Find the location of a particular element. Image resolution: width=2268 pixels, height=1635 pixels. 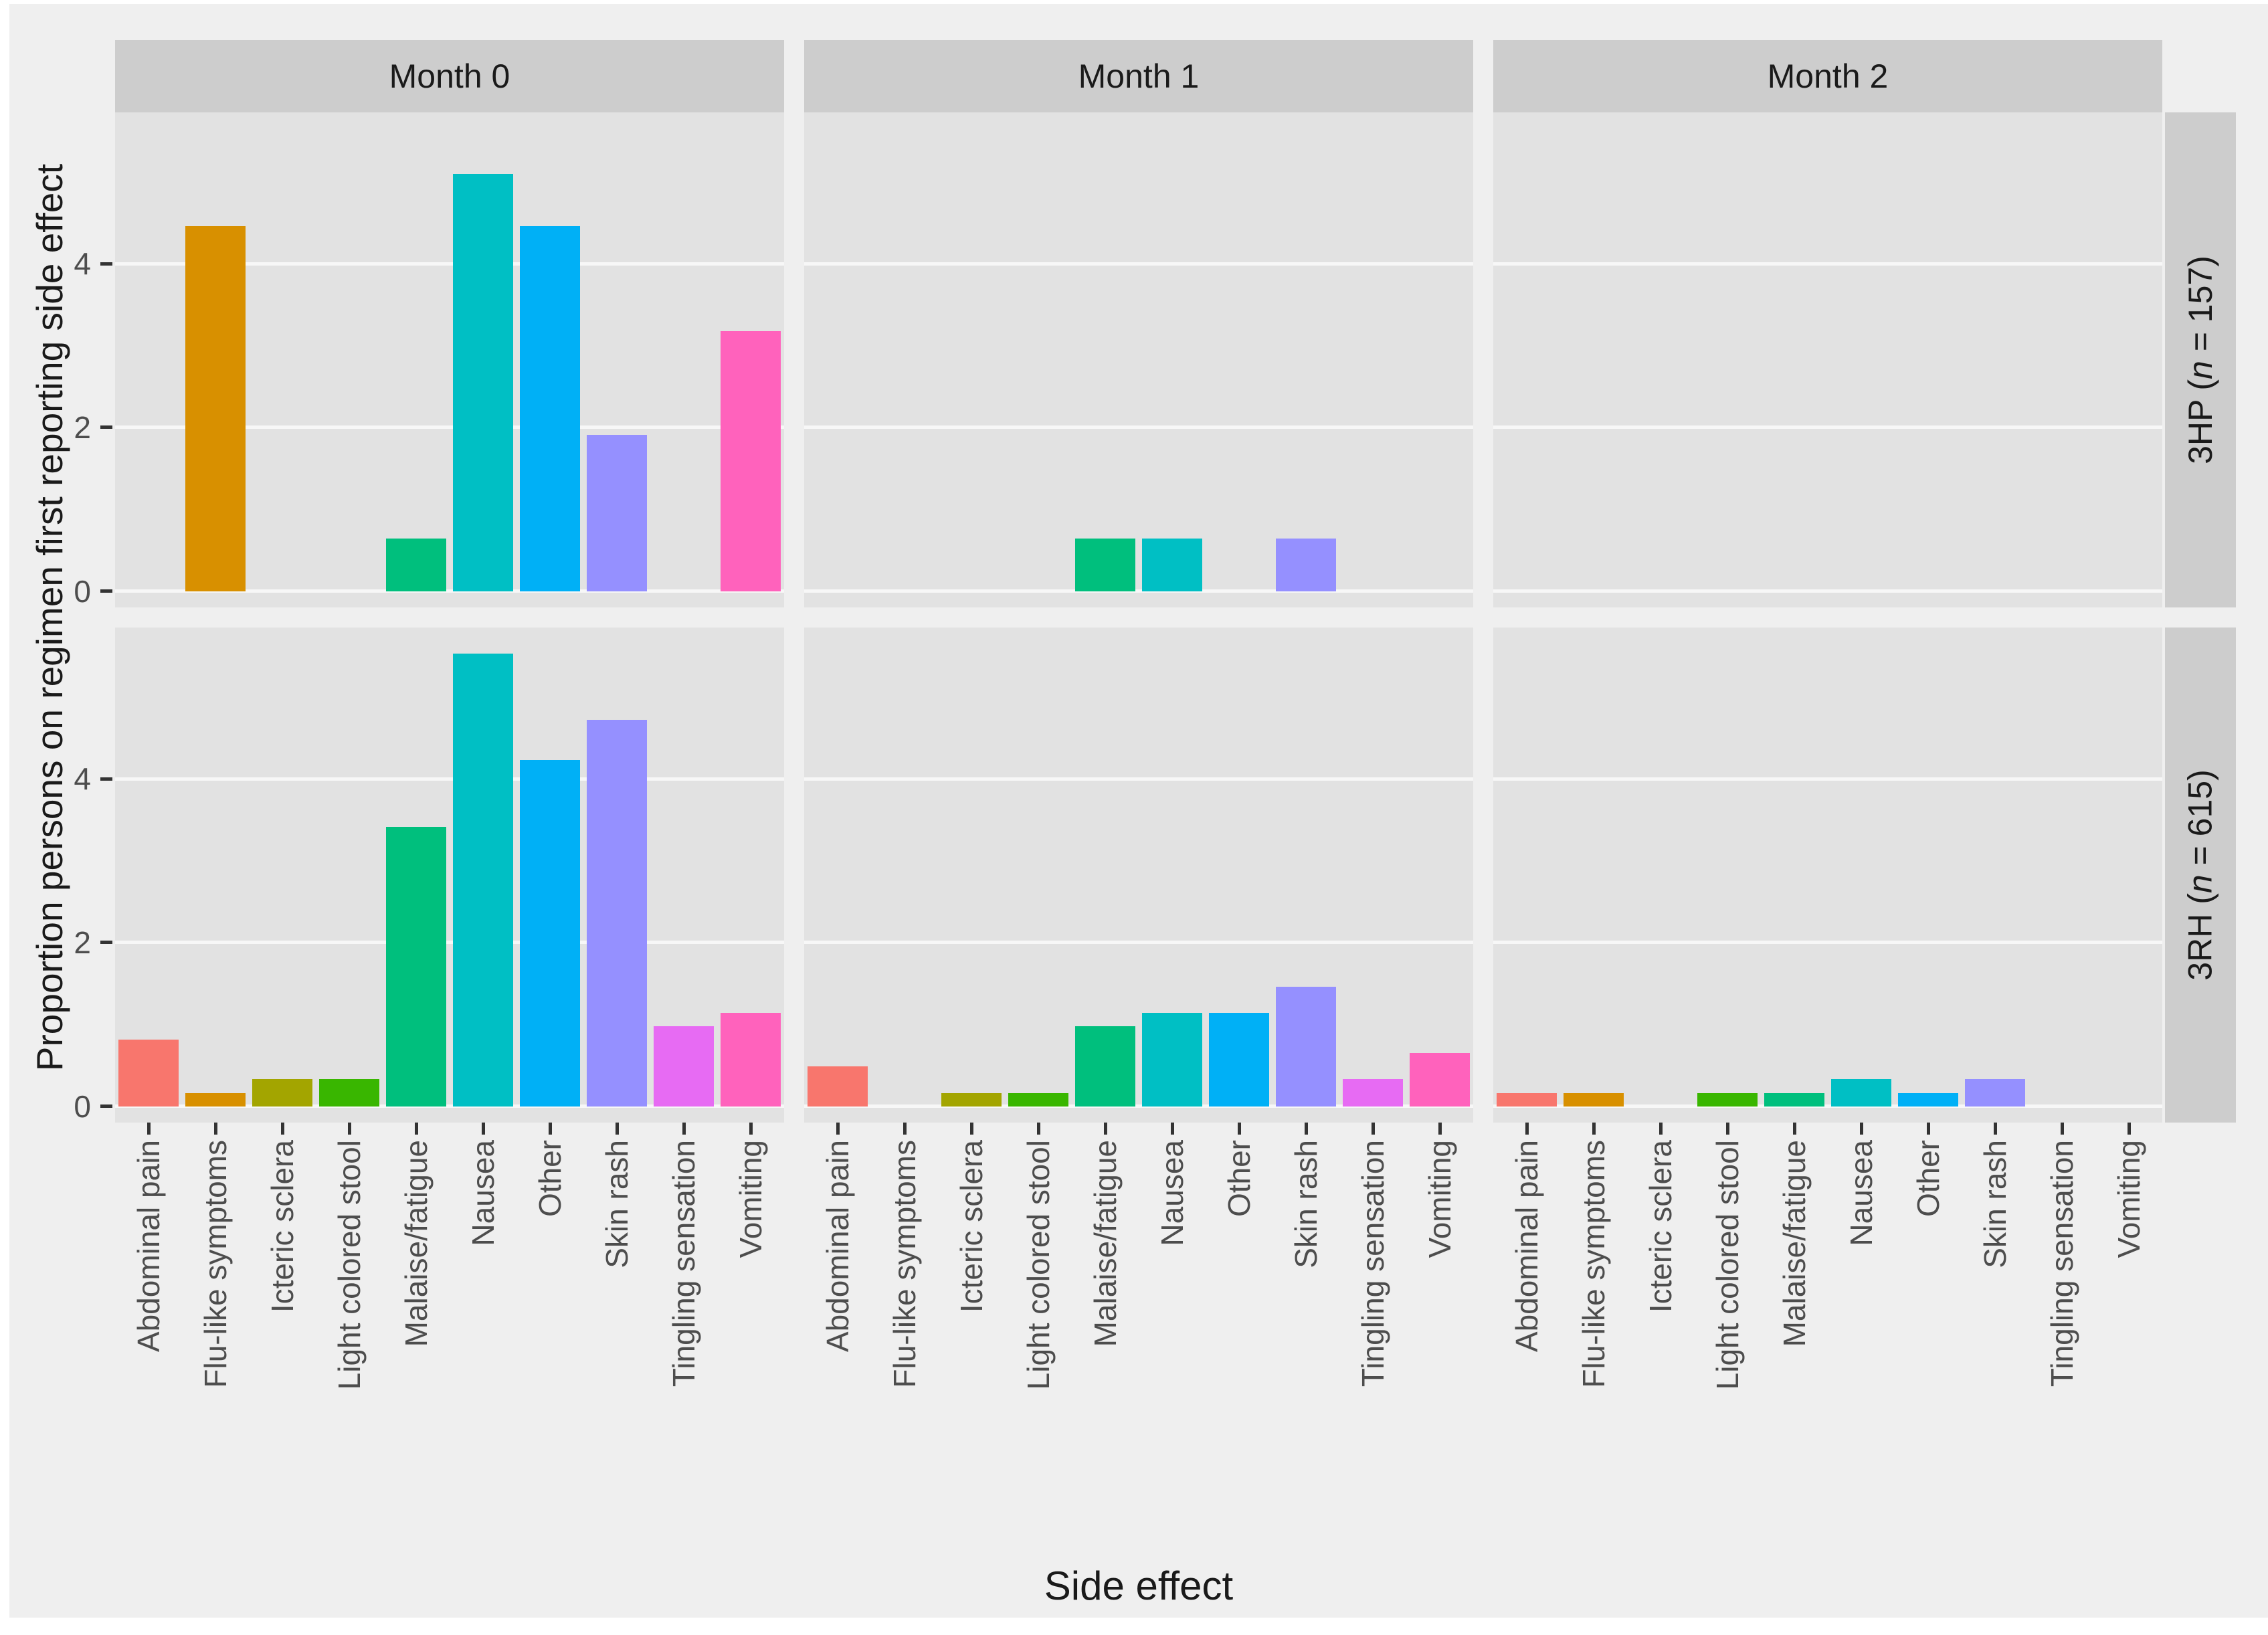

facet-strip-month-0-label: Month 0 is located at coordinates (449, 76).